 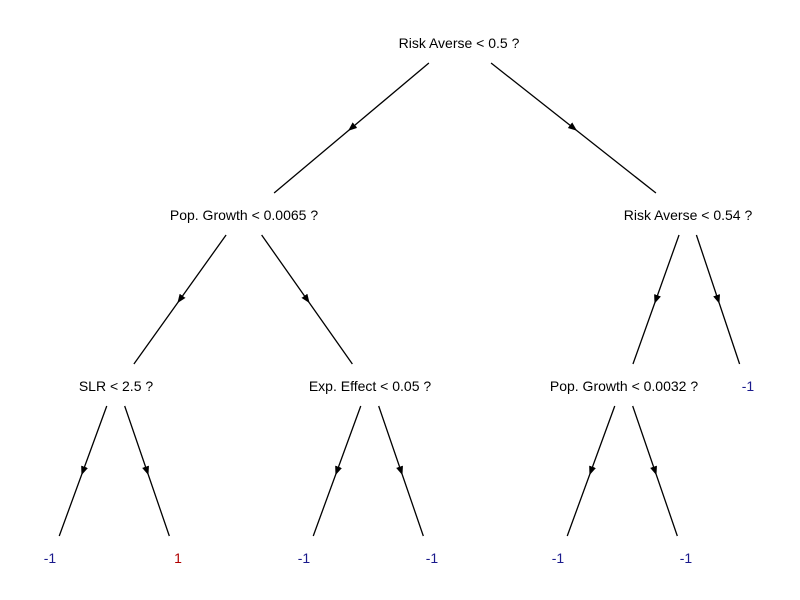 I want to click on root-node-risk-averse: Risk Averse < 0.5 ?, so click(x=459, y=43).